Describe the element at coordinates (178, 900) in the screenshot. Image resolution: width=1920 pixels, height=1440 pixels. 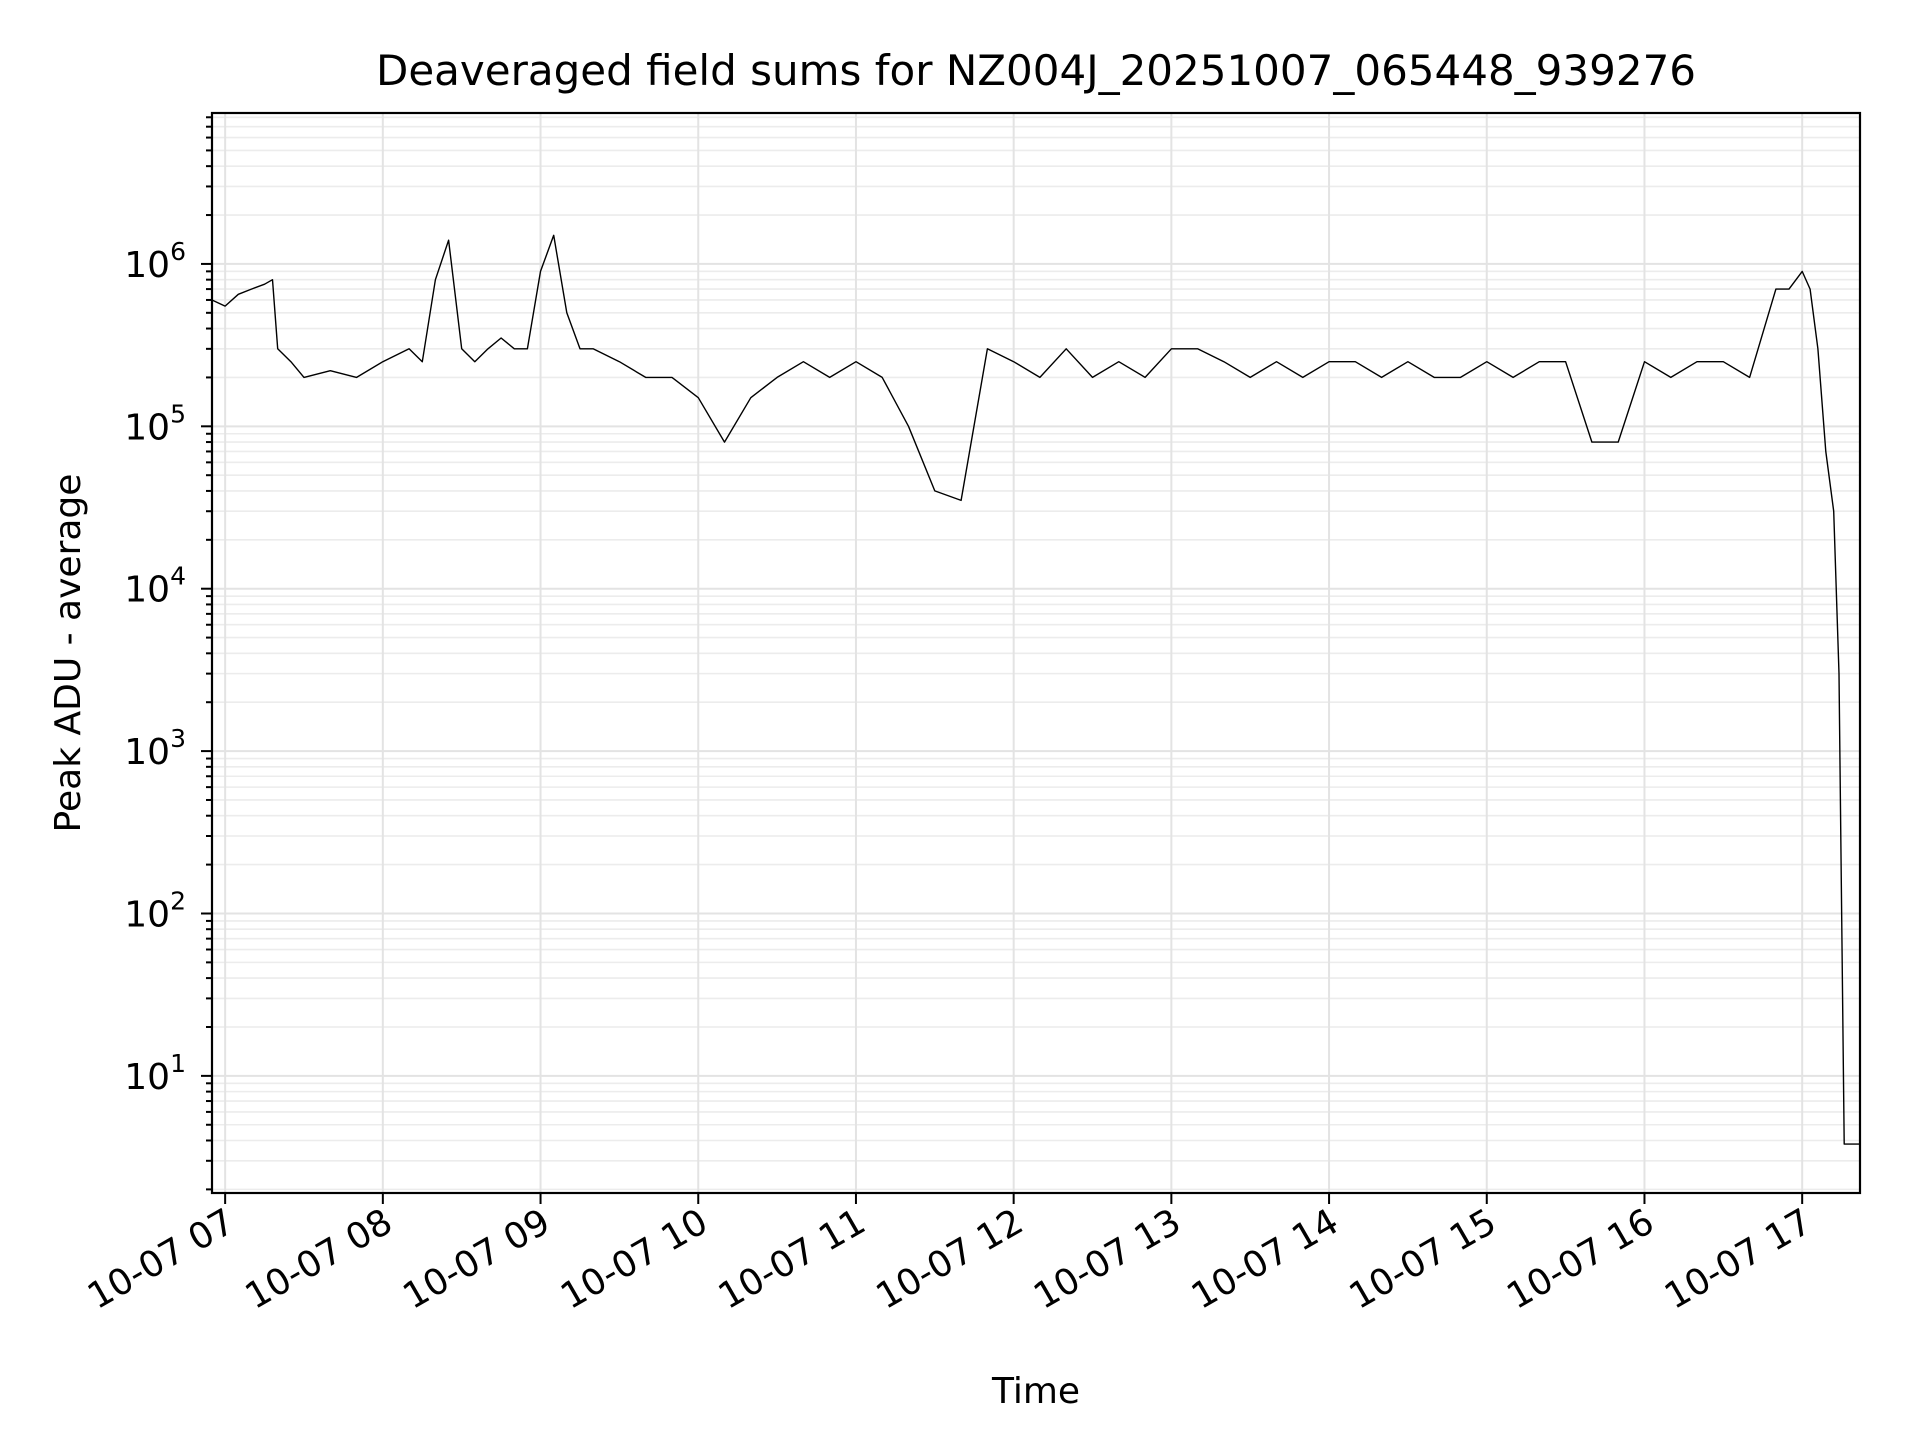
I see `y-tick-label-exponent: 2` at that location.